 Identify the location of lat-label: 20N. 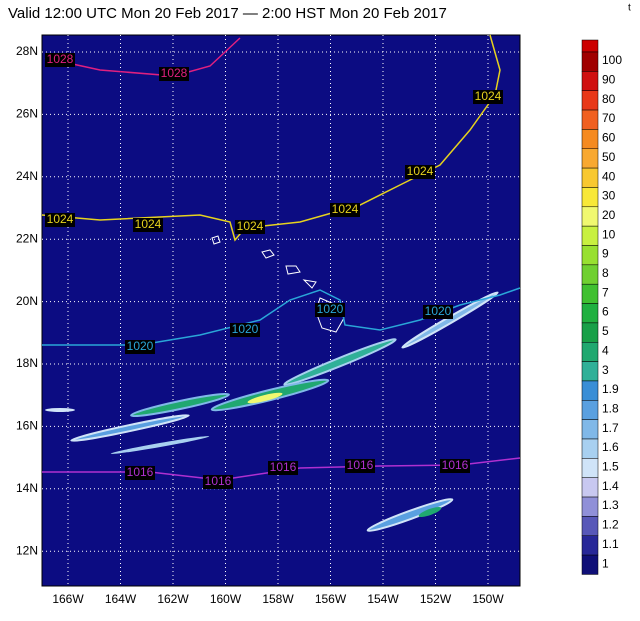
(27, 301).